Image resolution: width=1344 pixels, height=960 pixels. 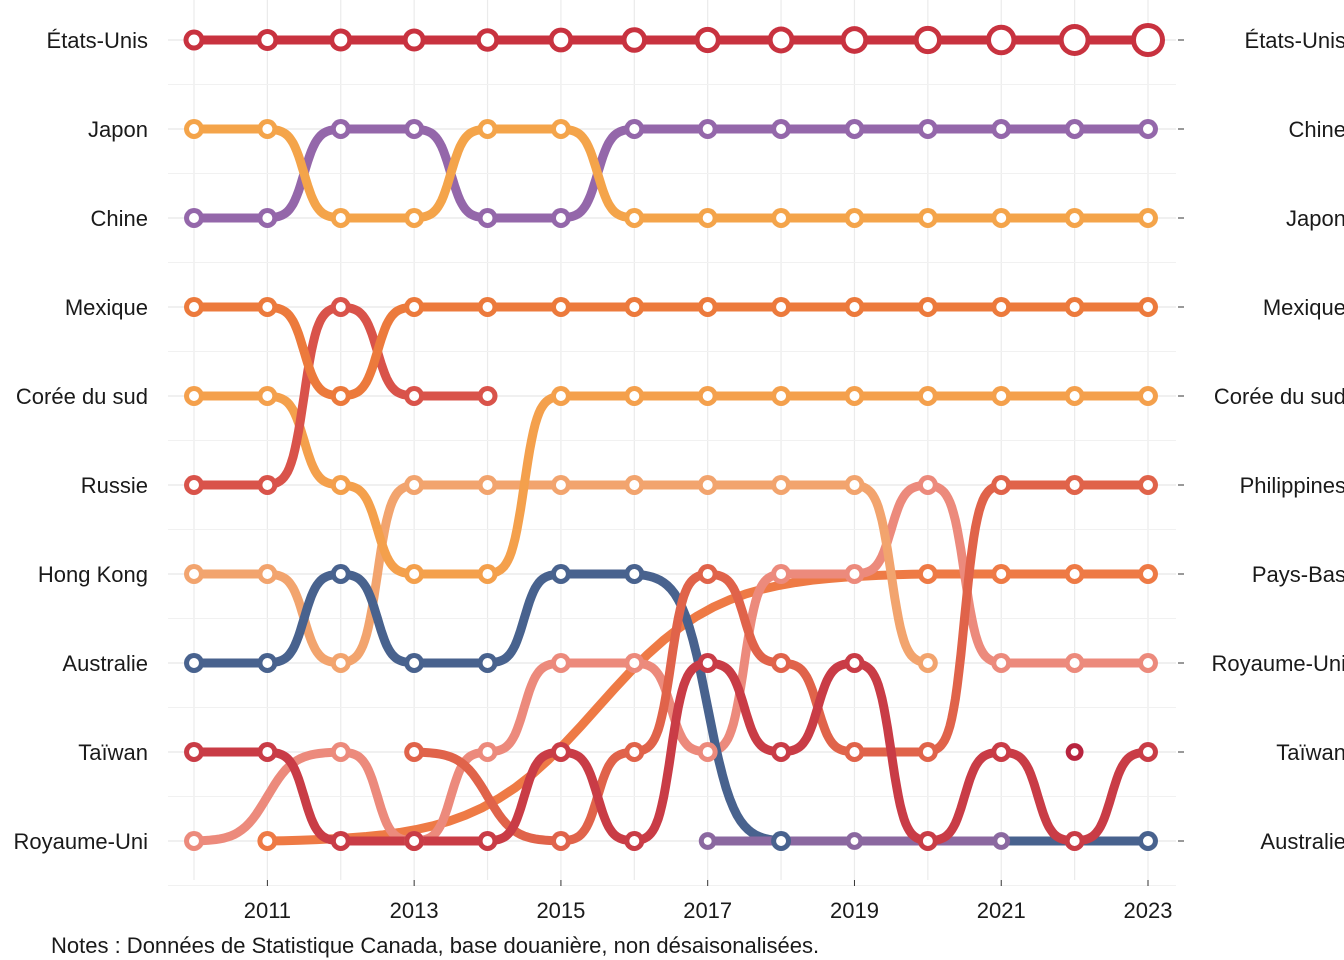 I want to click on right-rank-label: États-Unis, so click(x=1294, y=40).